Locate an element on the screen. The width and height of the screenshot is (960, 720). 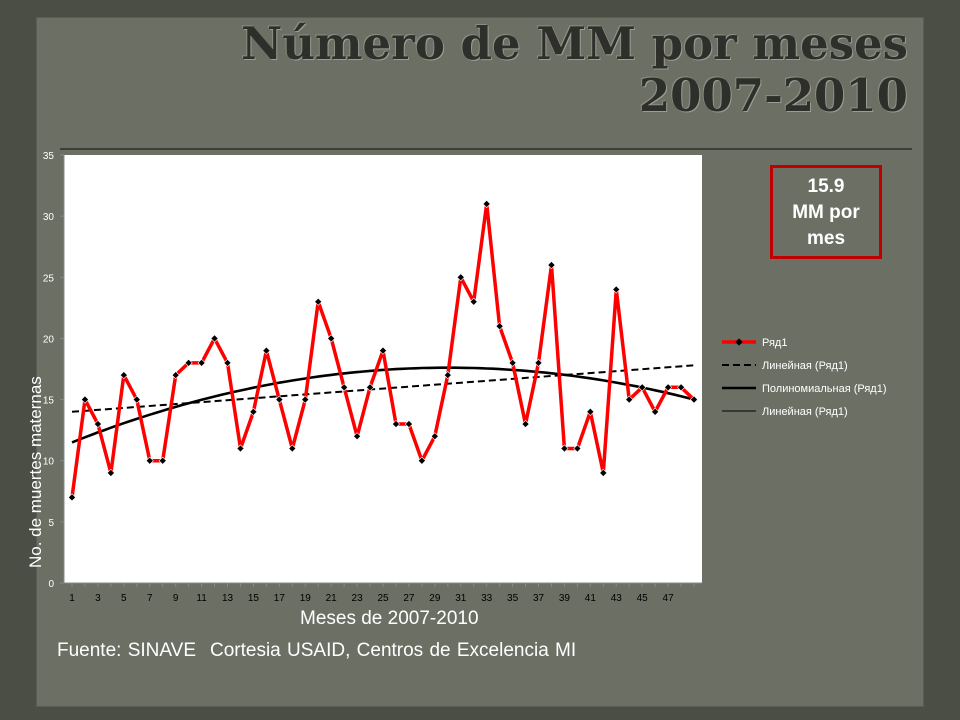
y-tick-label: 5 is located at coordinates (51, 523).